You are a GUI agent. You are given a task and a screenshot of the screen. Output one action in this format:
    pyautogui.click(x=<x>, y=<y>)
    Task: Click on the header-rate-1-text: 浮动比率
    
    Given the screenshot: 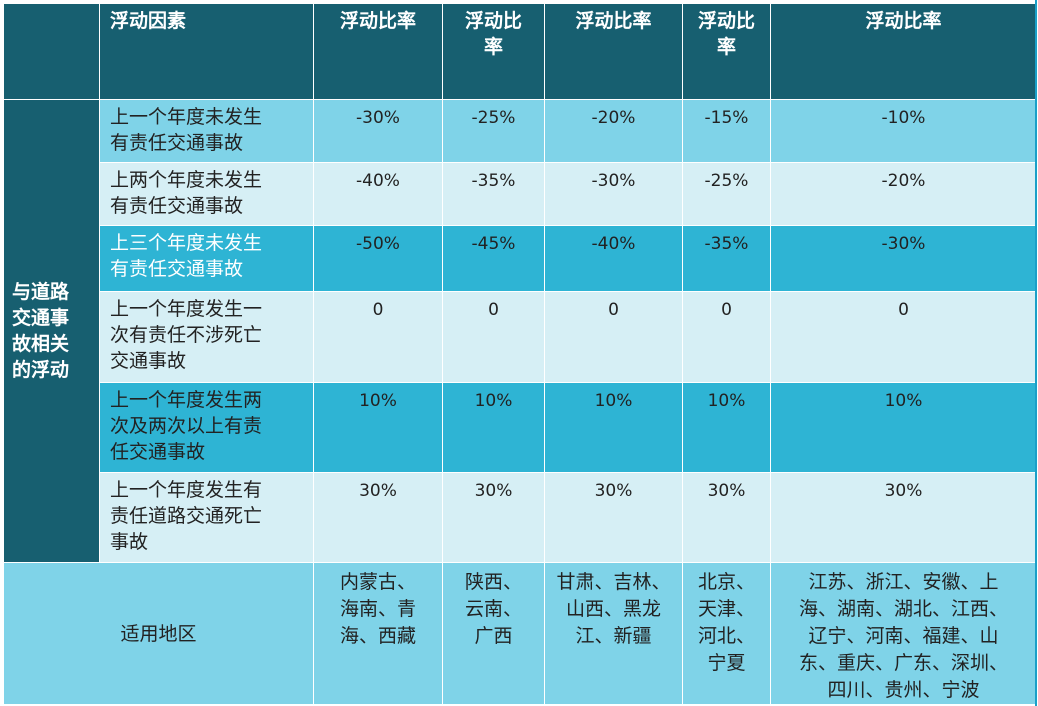 What is the action you would take?
    pyautogui.click(x=377, y=21)
    